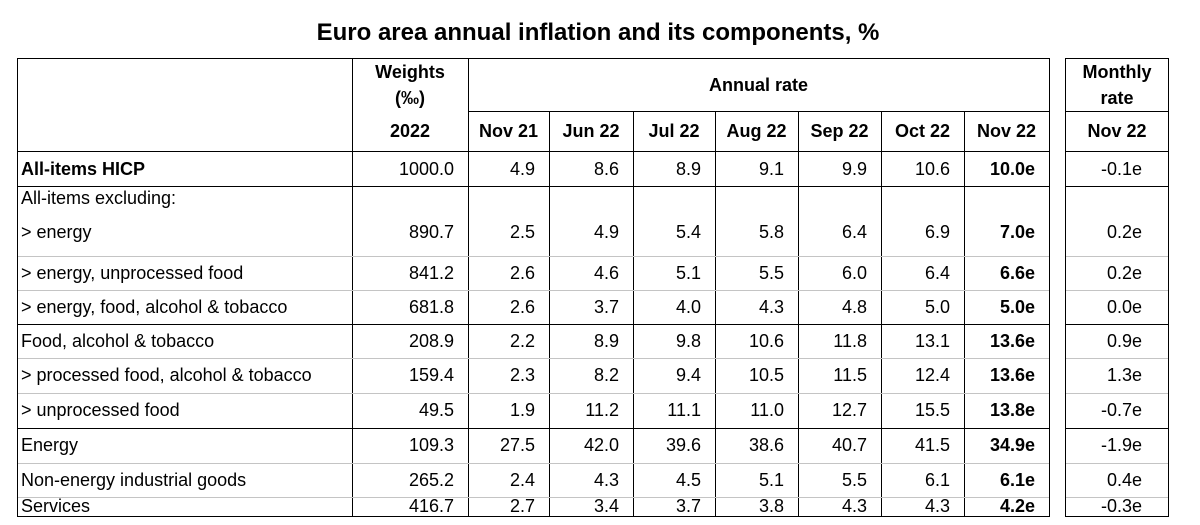 The width and height of the screenshot is (1200, 525). I want to click on rate-cell: 4.6, so click(606, 272).